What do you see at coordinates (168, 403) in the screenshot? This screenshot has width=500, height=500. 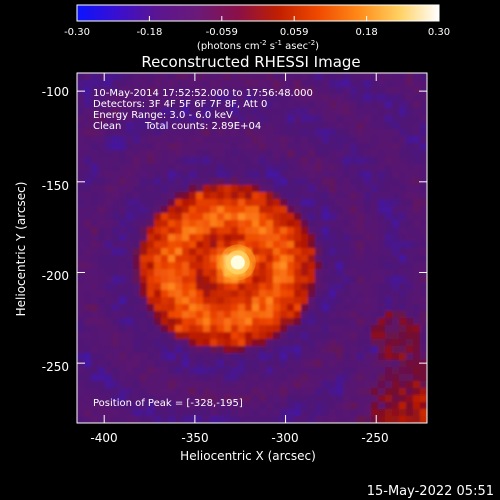 I see `peak-position: Position of Peak = [-328,-195]` at bounding box center [168, 403].